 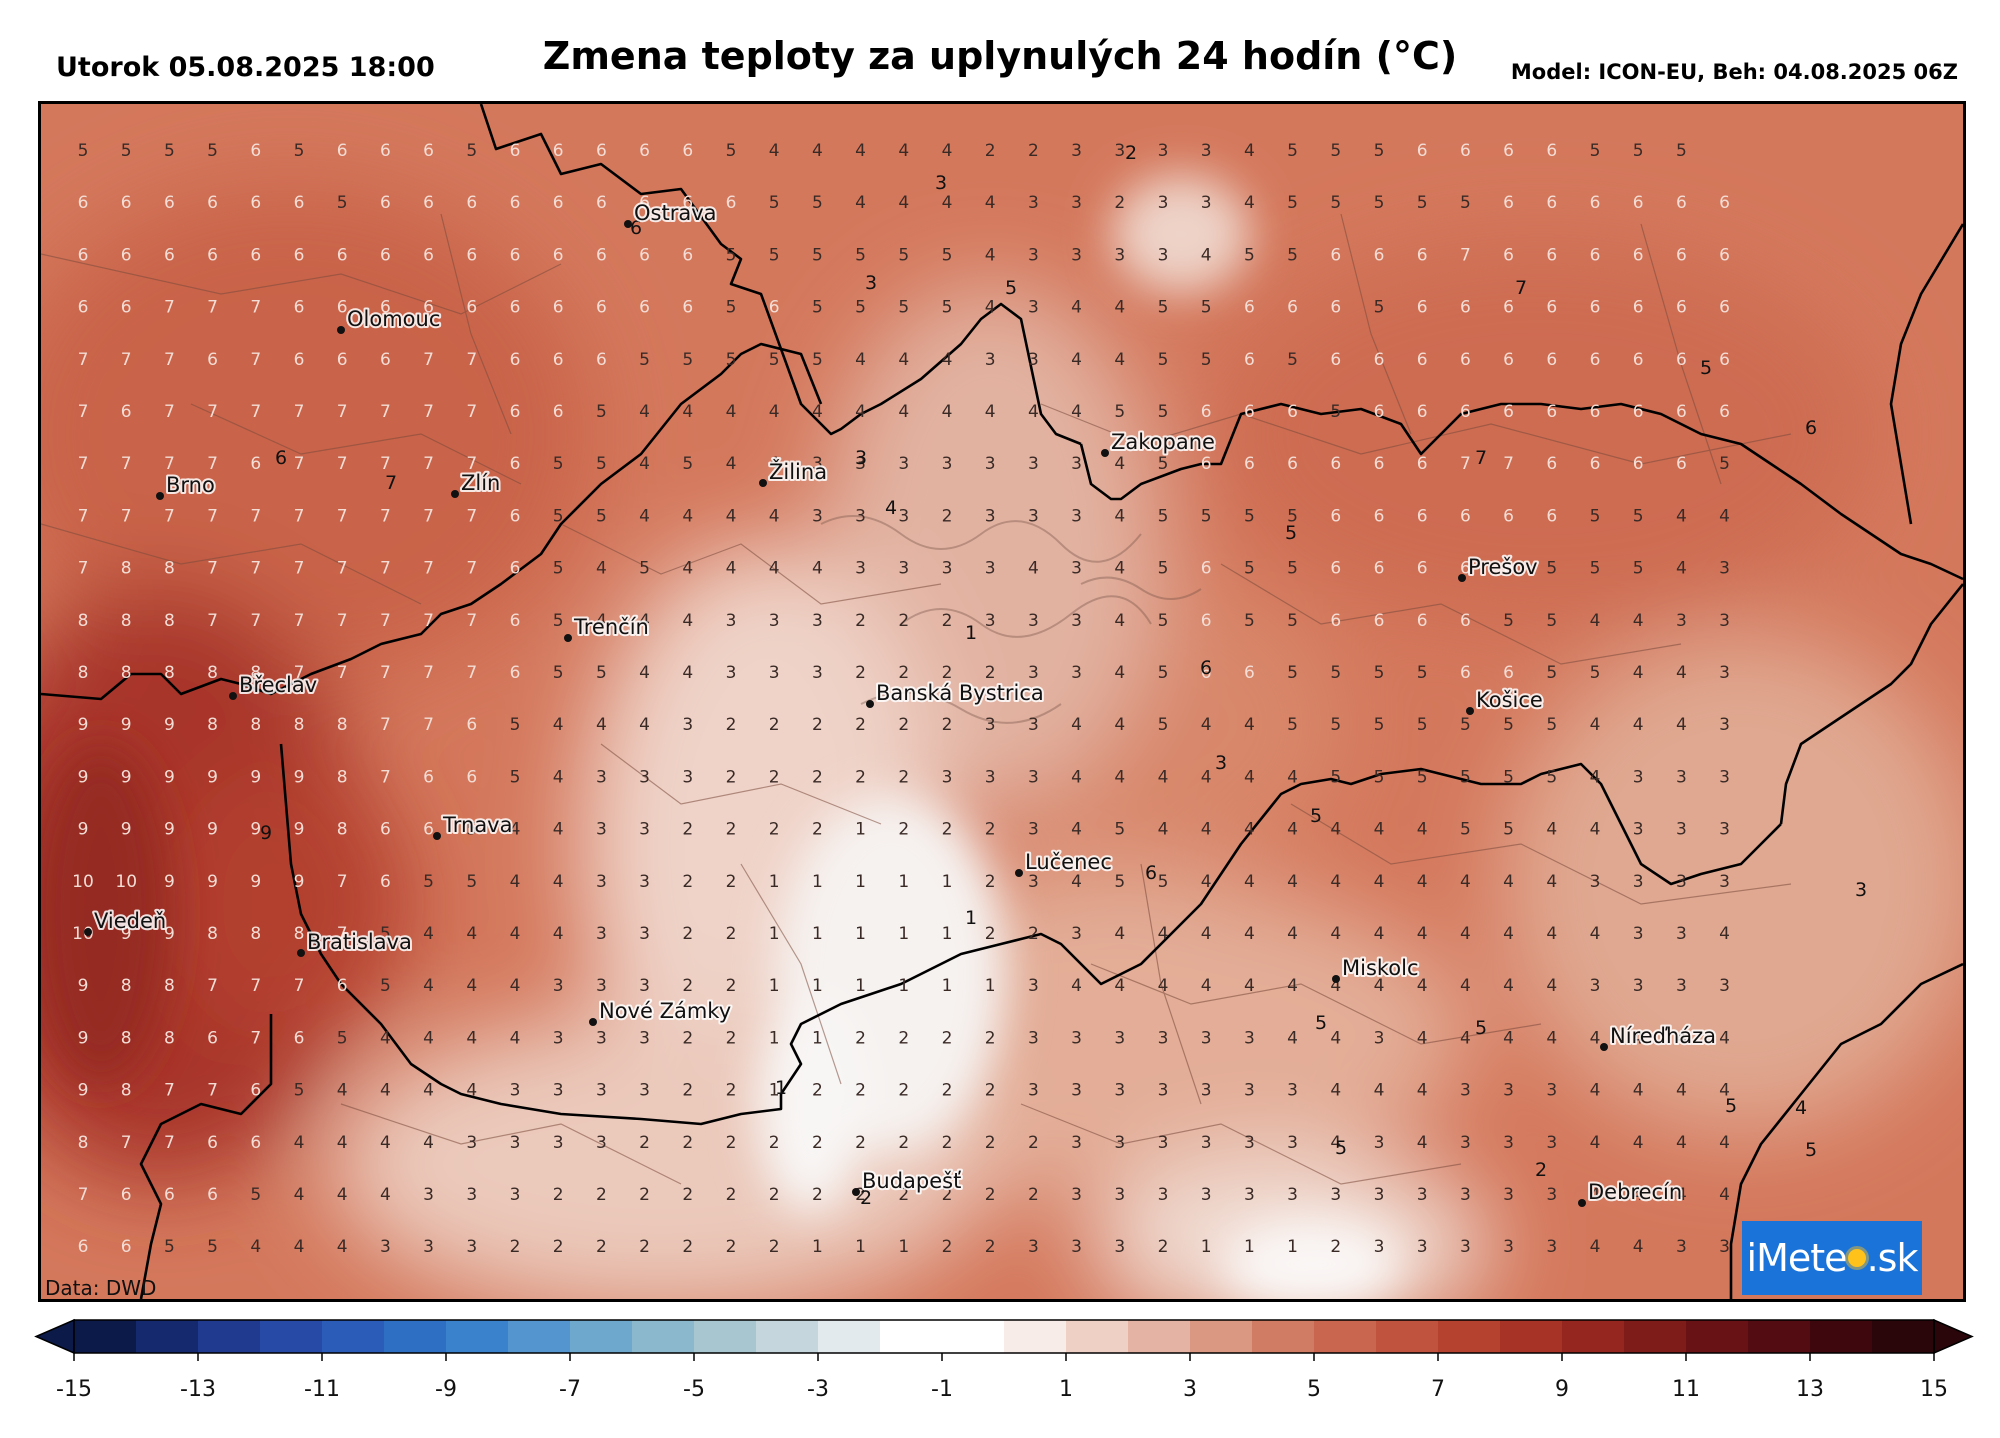 I want to click on colorbar-extend-low, so click(x=54, y=1336).